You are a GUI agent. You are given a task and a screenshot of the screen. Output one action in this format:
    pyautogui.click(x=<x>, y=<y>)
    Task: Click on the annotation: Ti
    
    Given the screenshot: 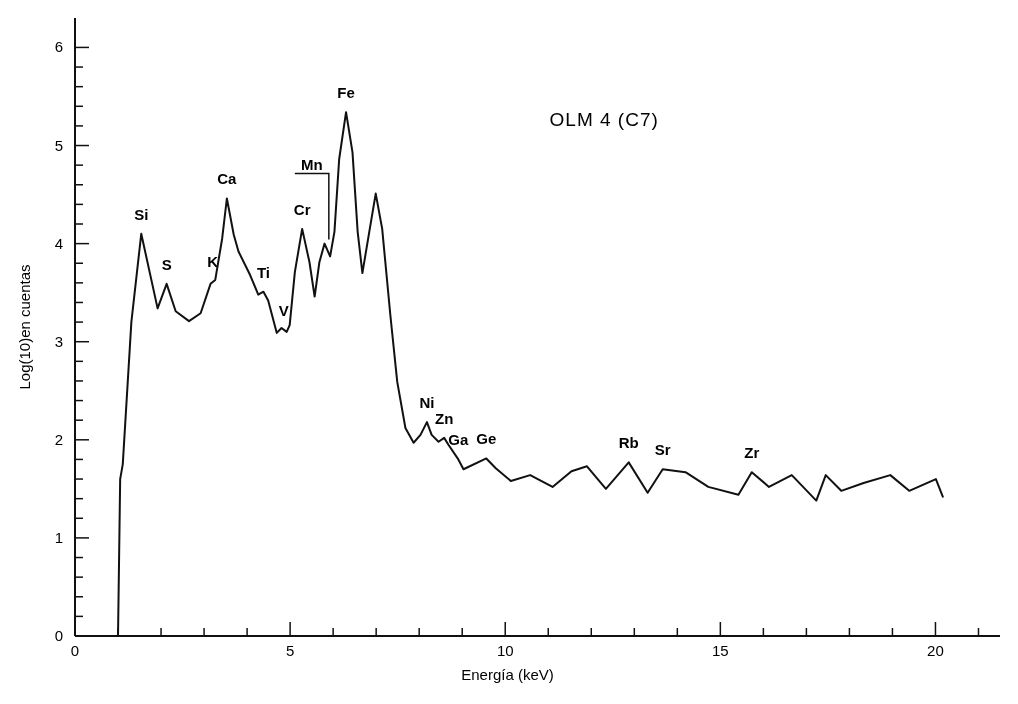 What is the action you would take?
    pyautogui.click(x=263, y=272)
    